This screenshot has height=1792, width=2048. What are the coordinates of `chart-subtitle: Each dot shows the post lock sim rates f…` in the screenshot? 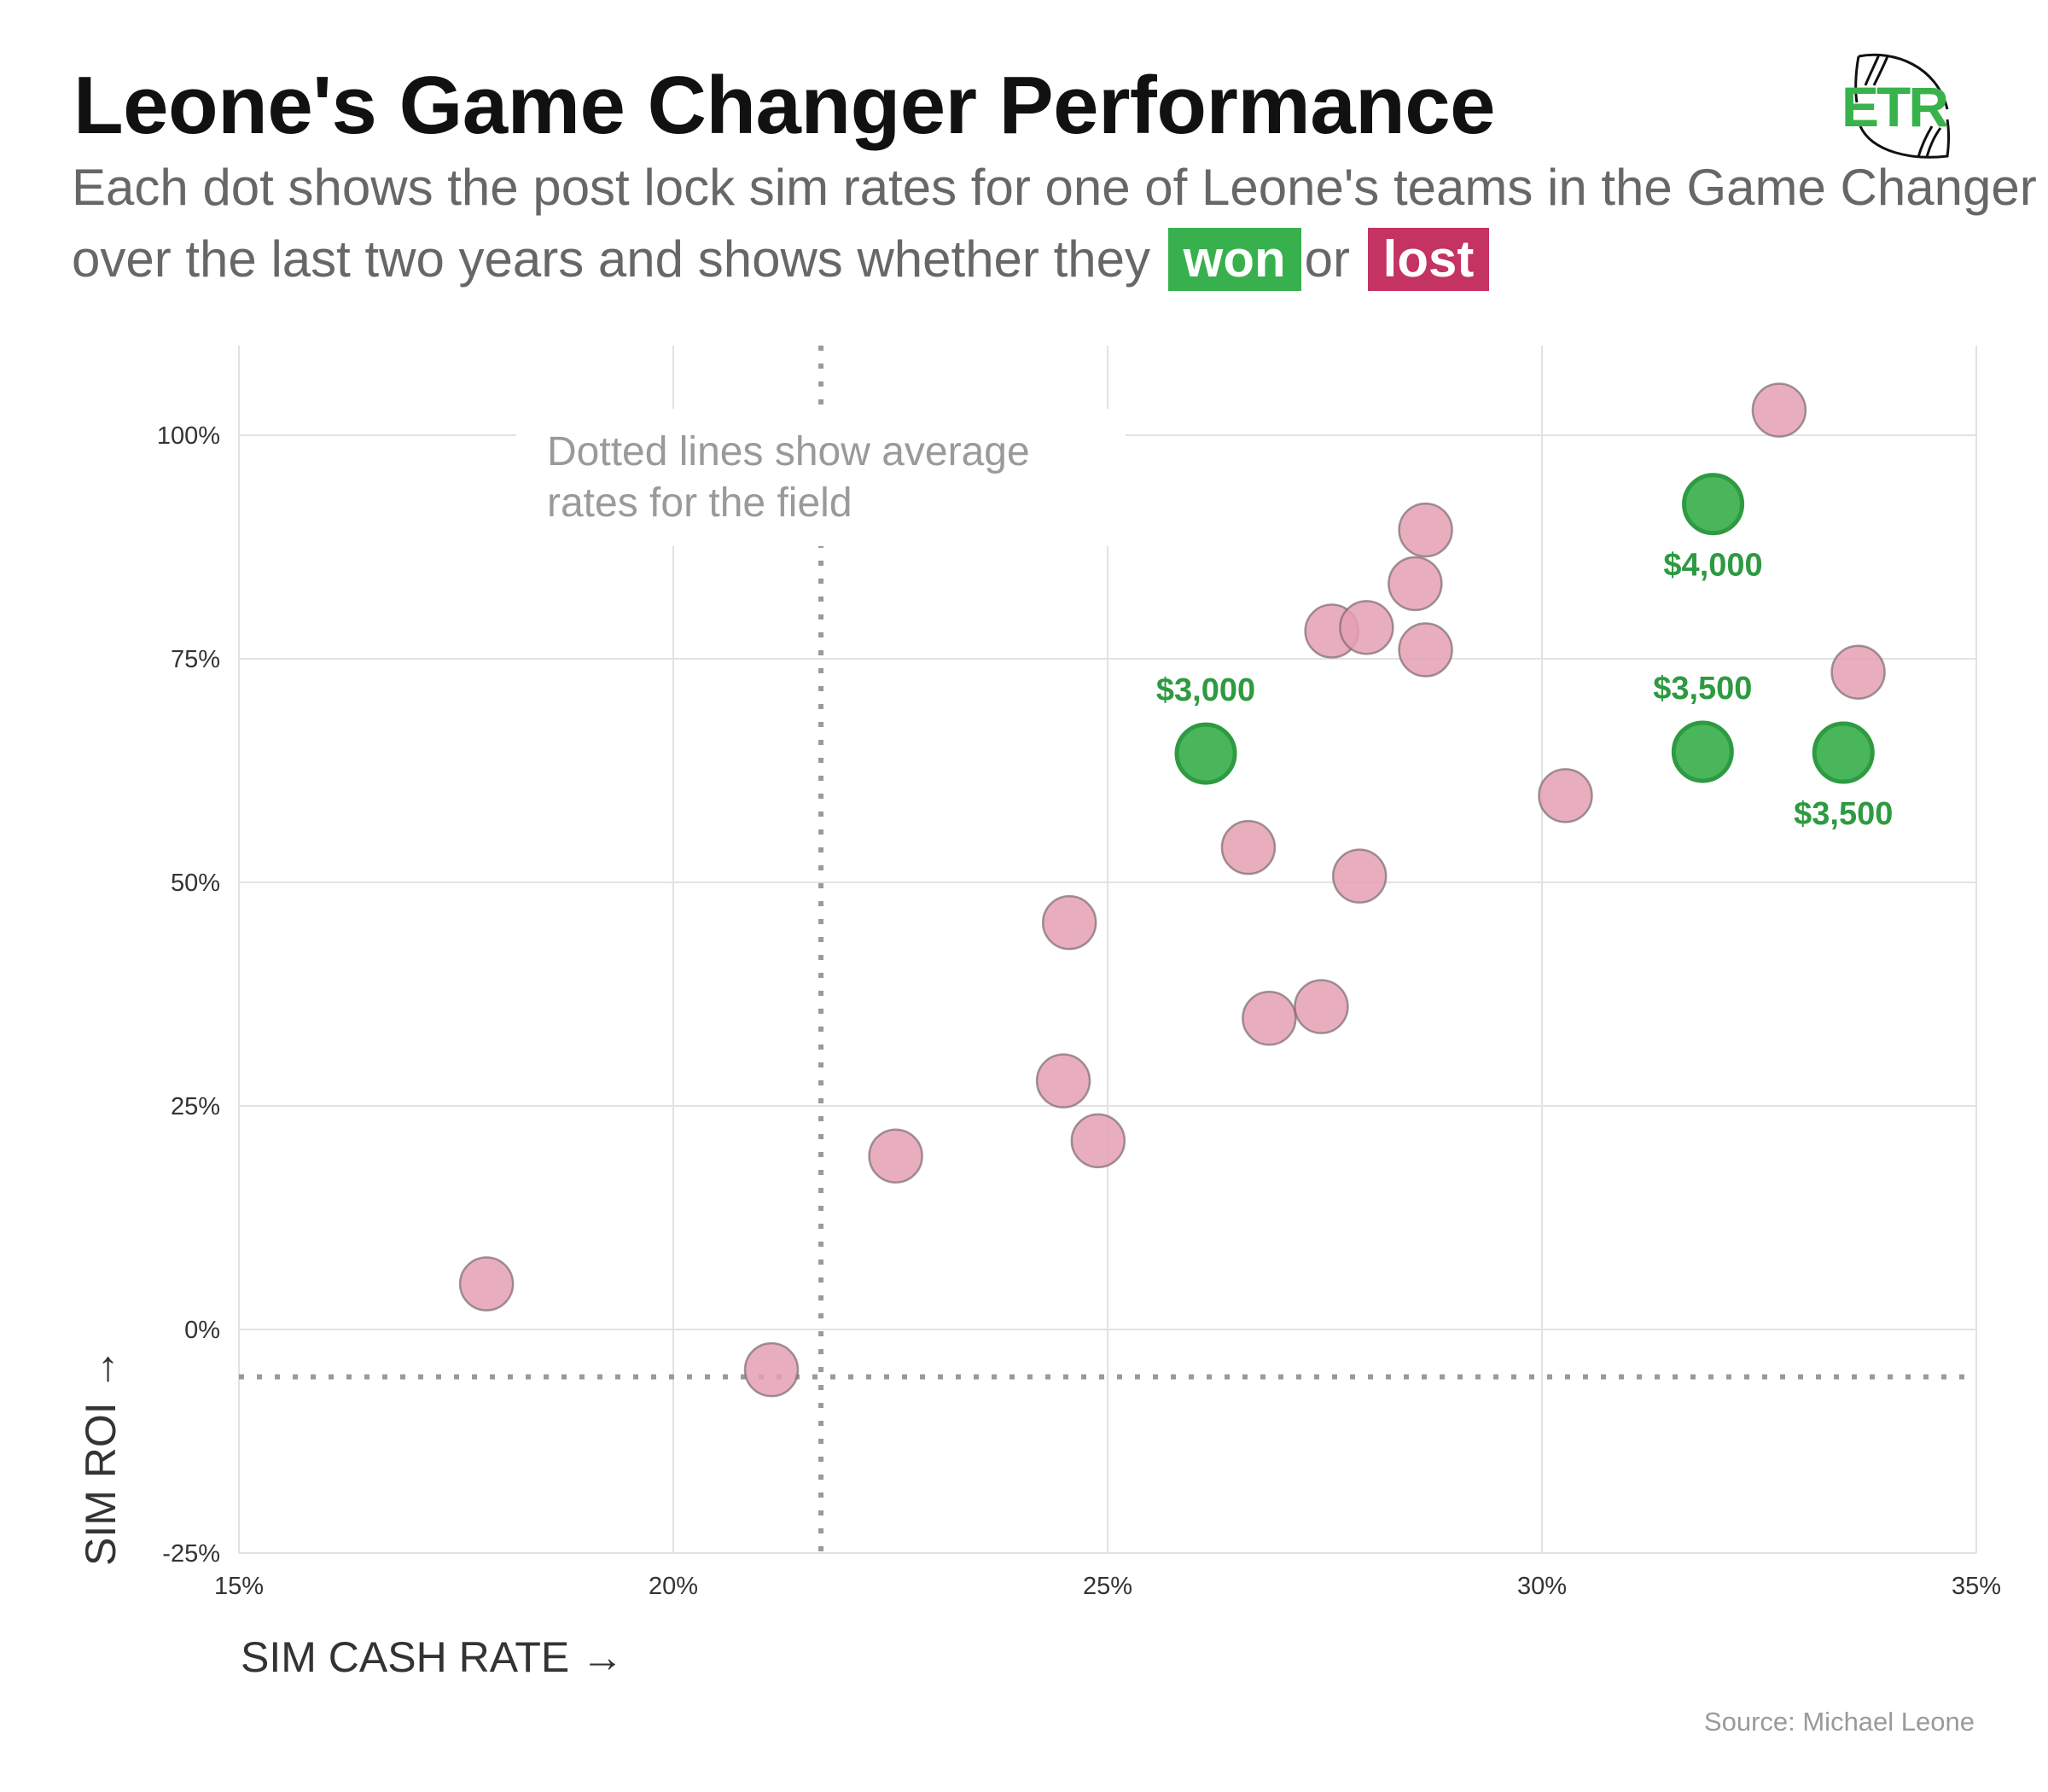 It's located at (1054, 224).